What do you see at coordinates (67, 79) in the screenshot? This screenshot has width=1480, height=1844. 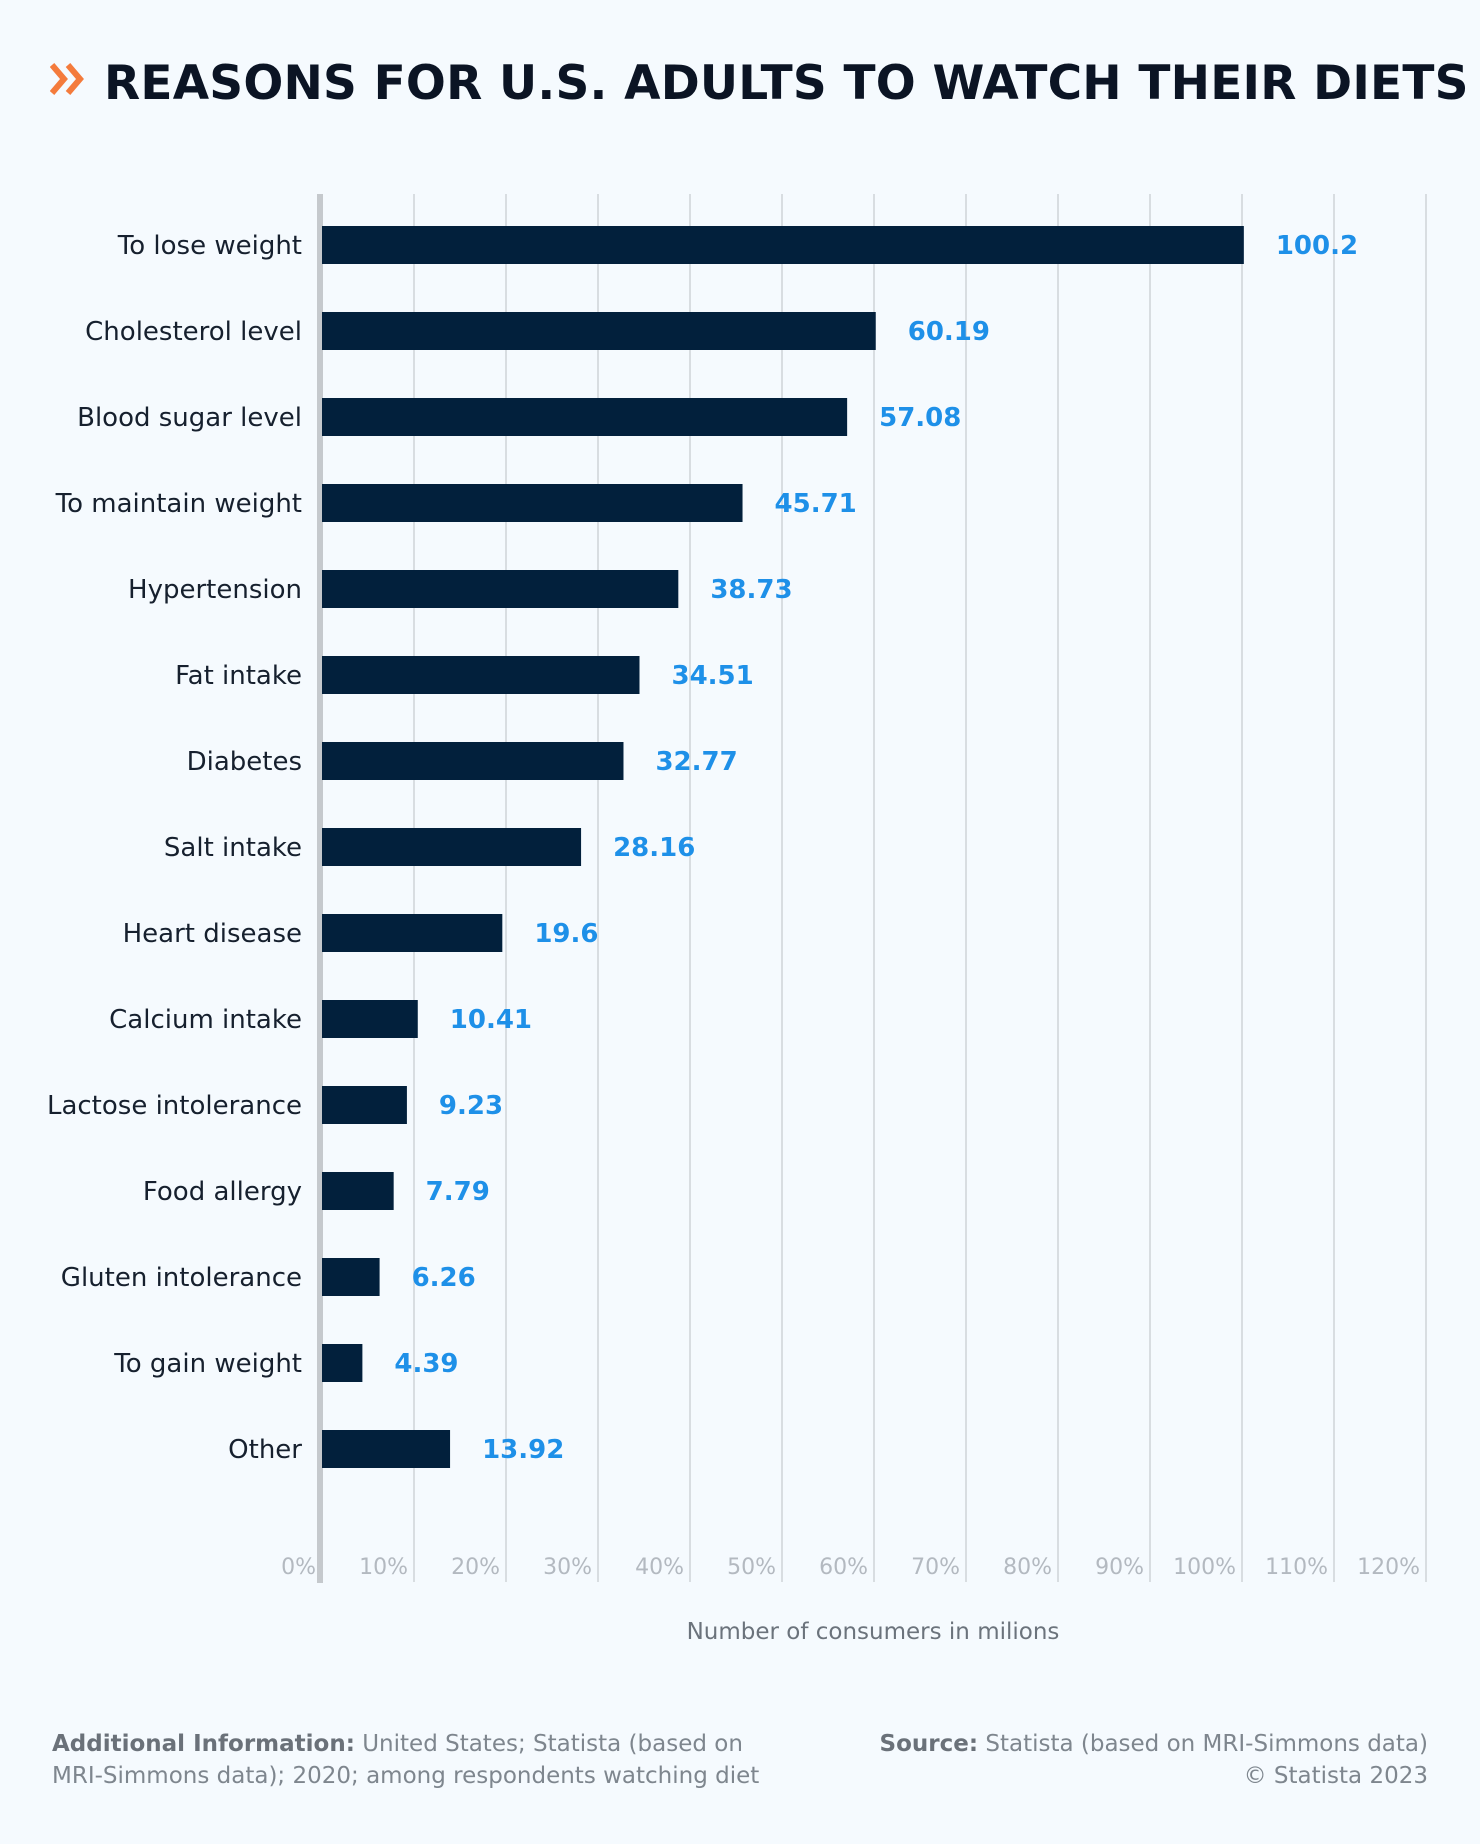 I see `double-chevron-right-icon` at bounding box center [67, 79].